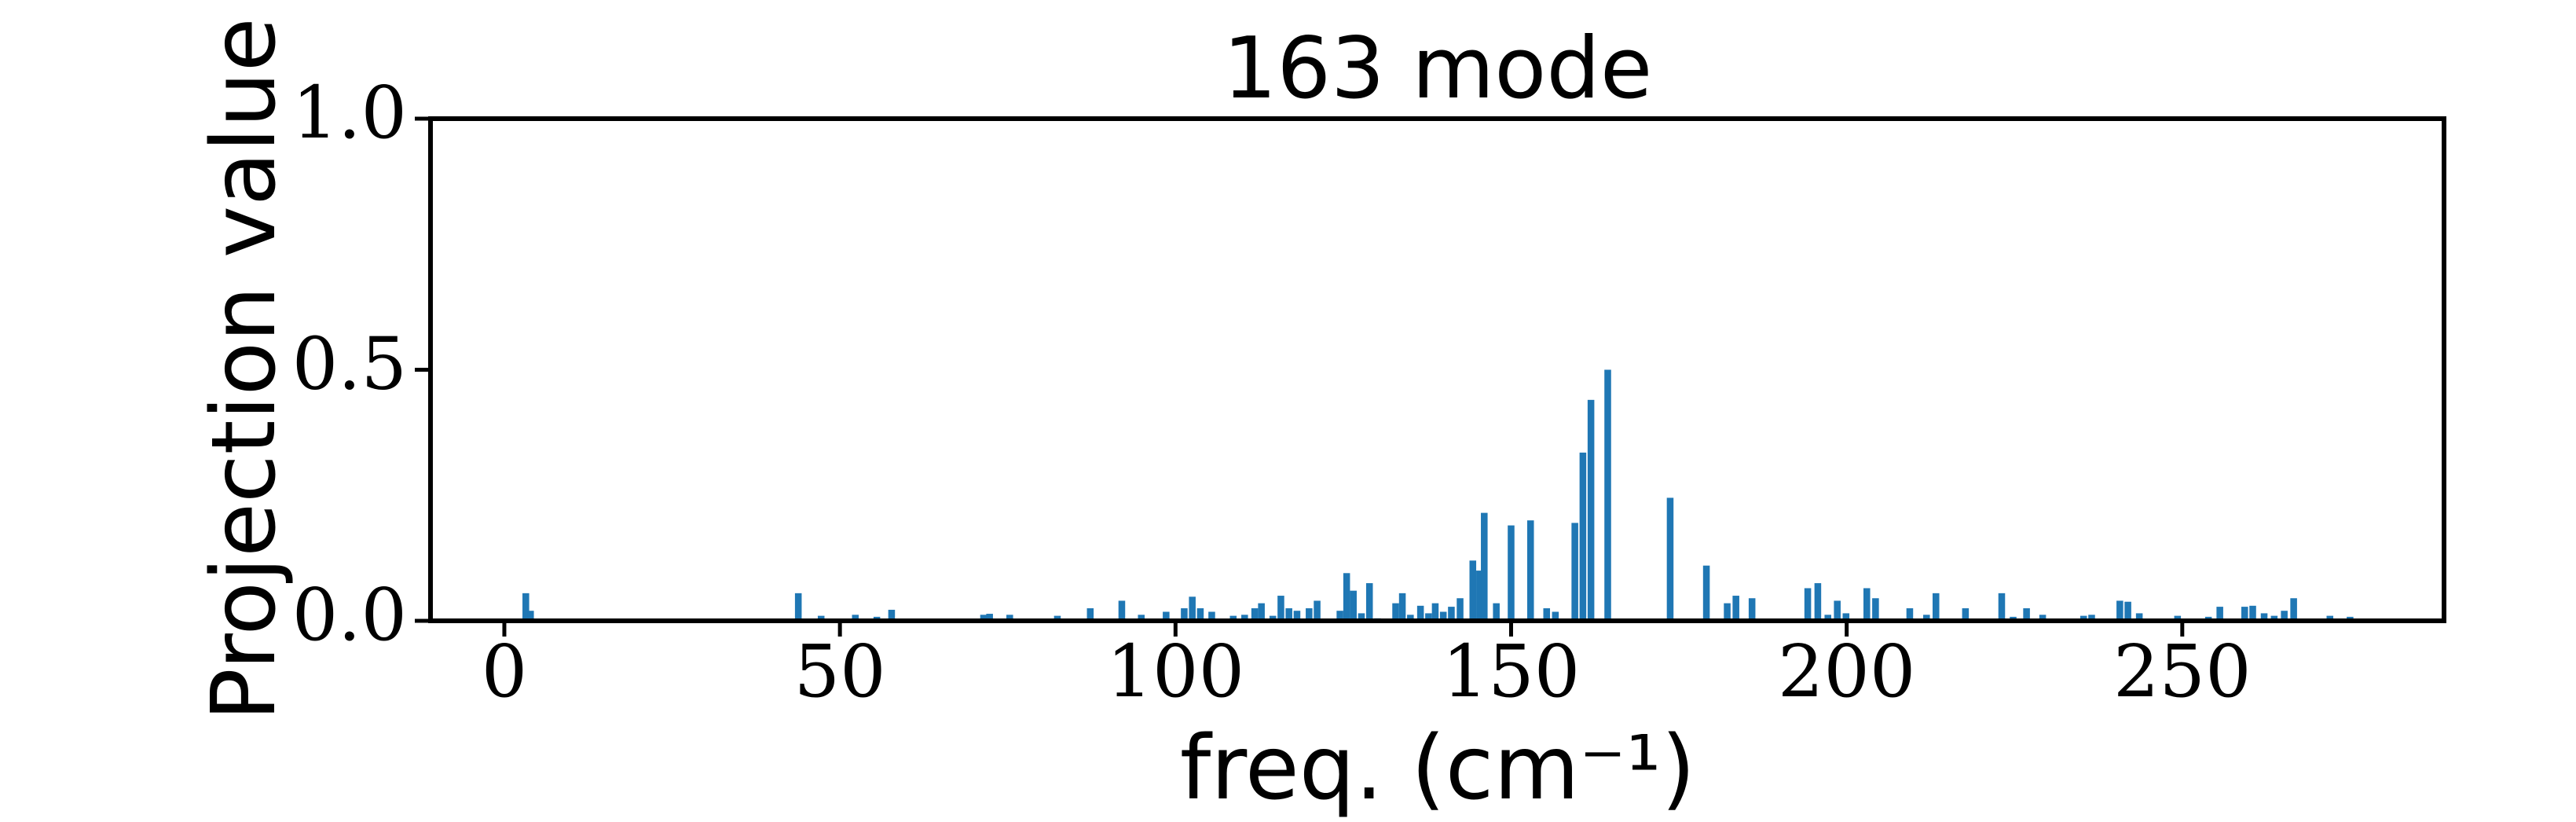 The width and height of the screenshot is (2576, 822). I want to click on y-axis-label: Projection value, so click(244, 369).